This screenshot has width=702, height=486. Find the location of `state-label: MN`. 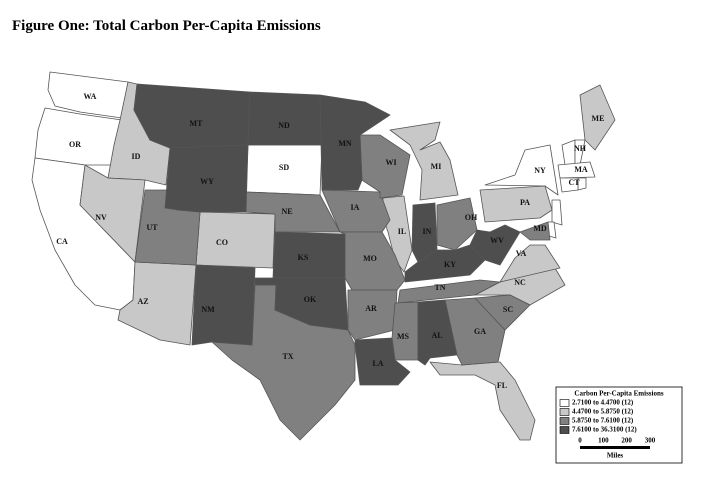

state-label: MN is located at coordinates (345, 143).